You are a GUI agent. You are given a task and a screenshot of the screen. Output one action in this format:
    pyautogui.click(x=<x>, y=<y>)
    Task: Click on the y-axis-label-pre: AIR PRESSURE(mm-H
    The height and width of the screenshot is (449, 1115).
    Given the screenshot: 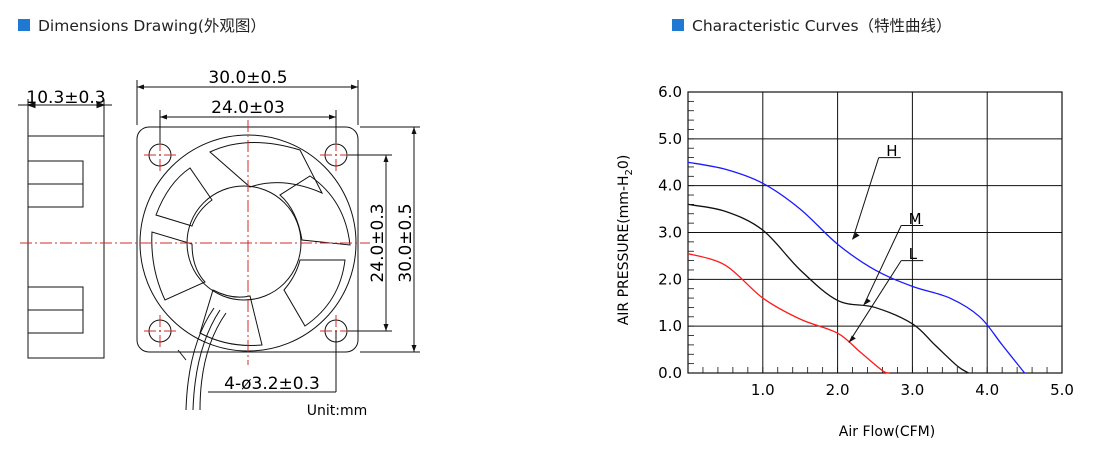 What is the action you would take?
    pyautogui.click(x=624, y=250)
    